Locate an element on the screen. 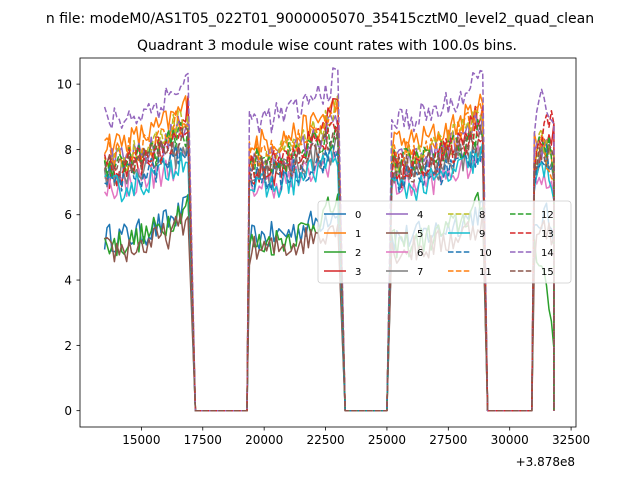 This screenshot has height=480, width=640. legend-label-9: 9 is located at coordinates (482, 234).